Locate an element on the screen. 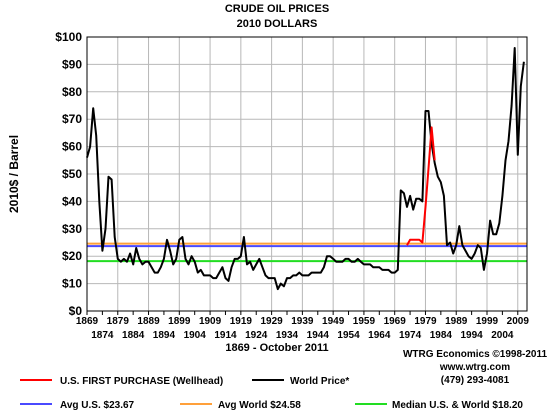  x-tick-label-1954: 1954 is located at coordinates (348, 335).